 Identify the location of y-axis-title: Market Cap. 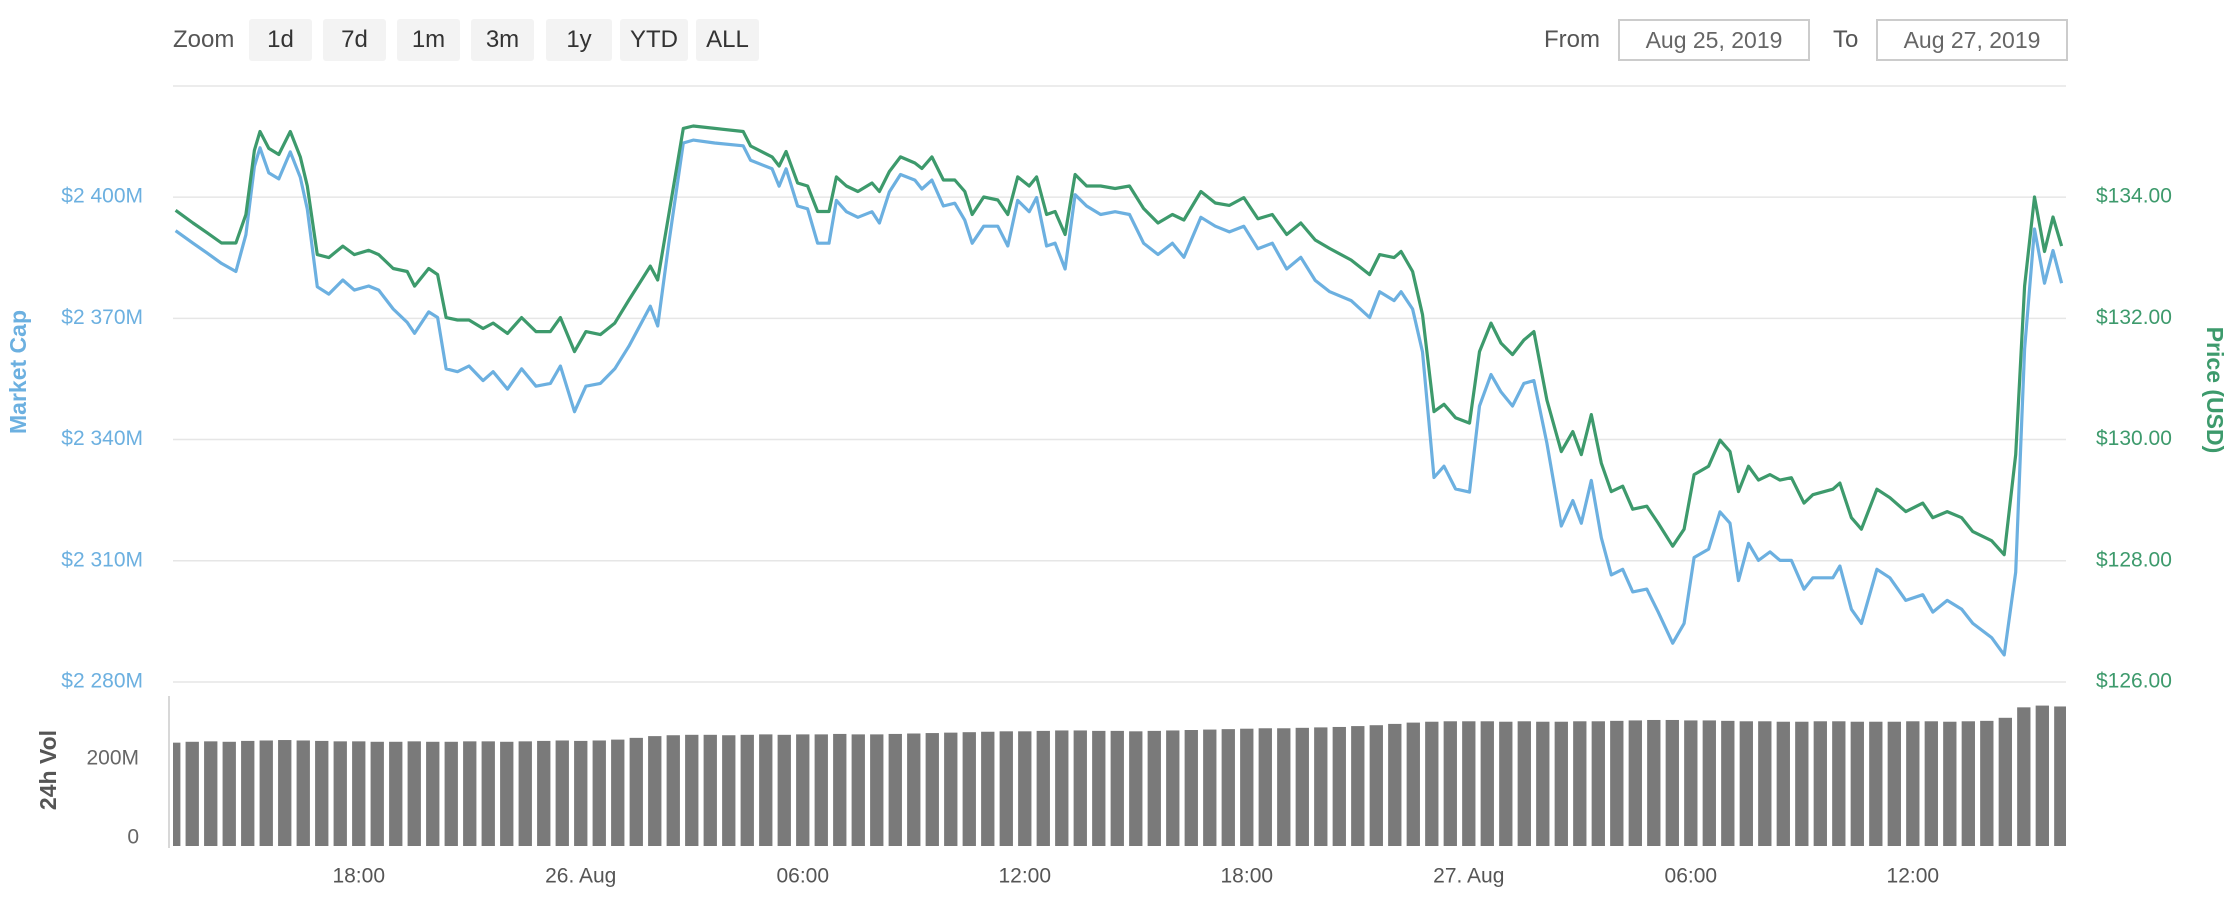
(18, 372).